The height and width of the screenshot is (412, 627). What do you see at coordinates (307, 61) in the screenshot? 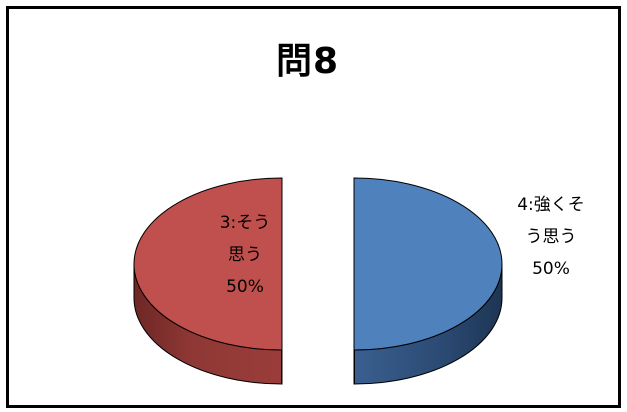
I see `chart-title: 問8` at bounding box center [307, 61].